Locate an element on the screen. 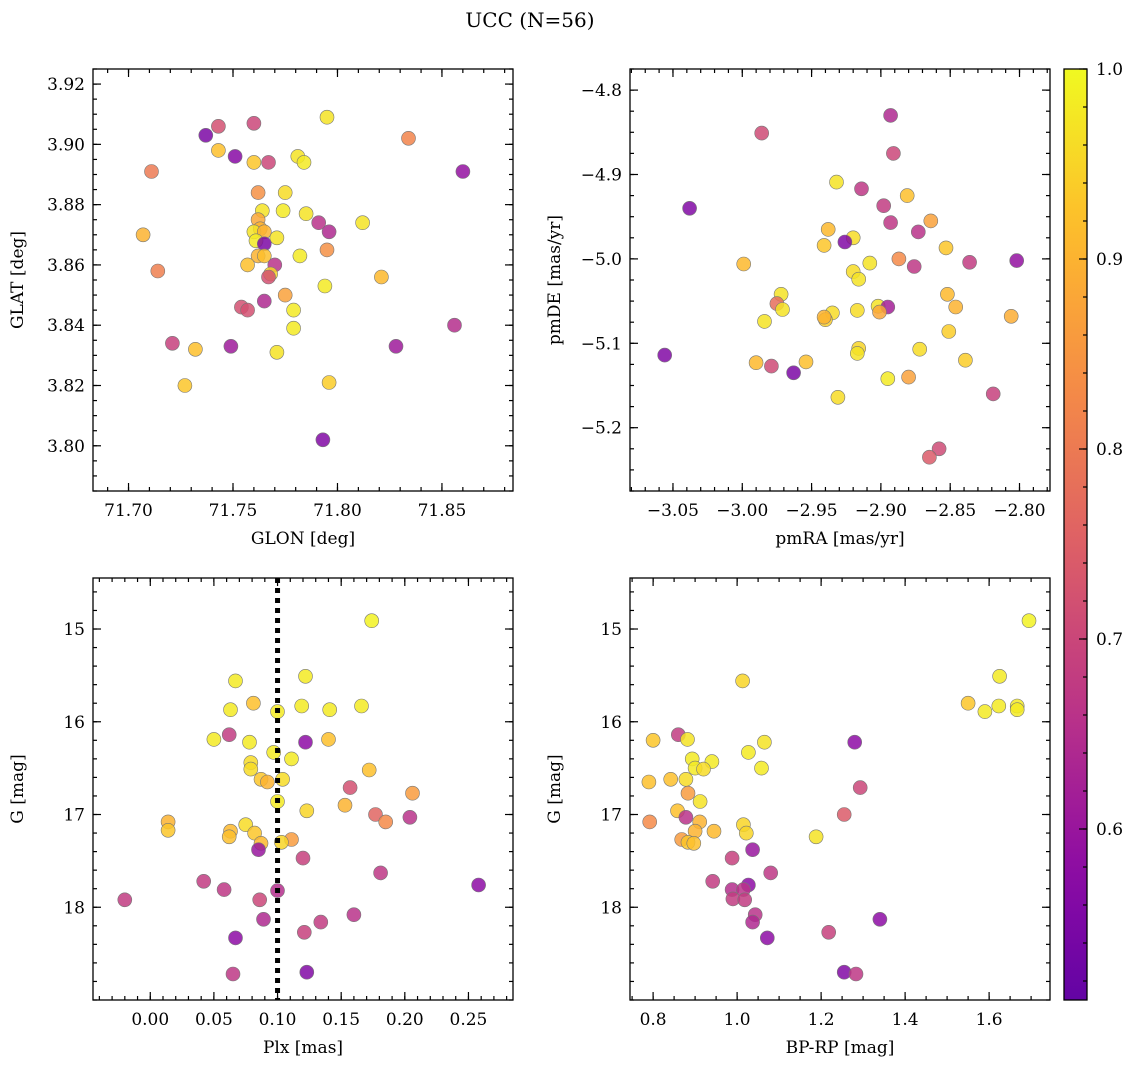 The height and width of the screenshot is (1073, 1136). y-tick-label: −4.8 is located at coordinates (601, 91).